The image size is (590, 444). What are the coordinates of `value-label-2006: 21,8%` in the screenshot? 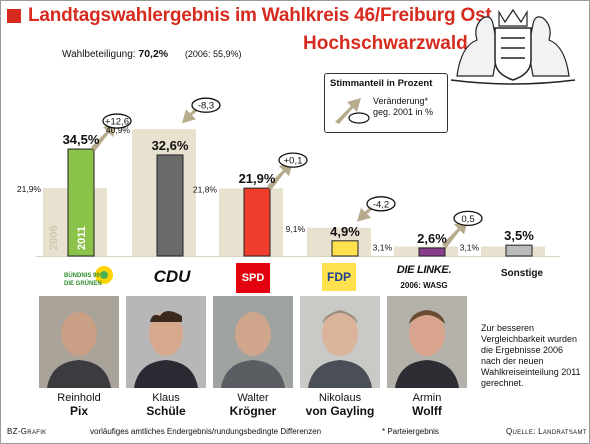 It's located at (205, 189).